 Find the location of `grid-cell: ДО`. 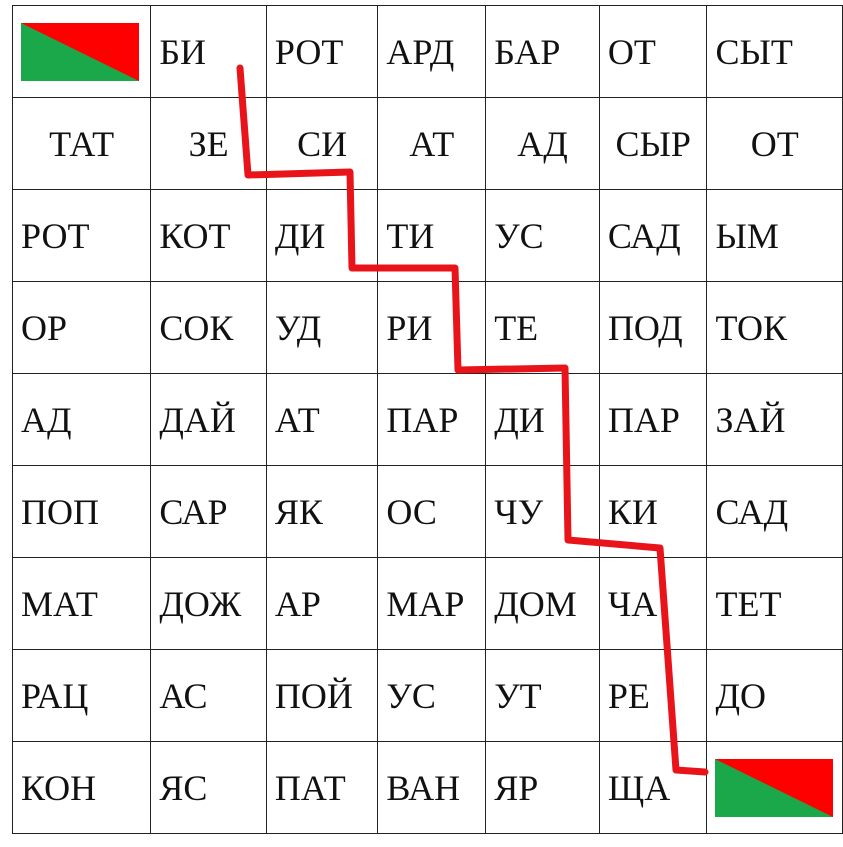

grid-cell: ДО is located at coordinates (774, 695).